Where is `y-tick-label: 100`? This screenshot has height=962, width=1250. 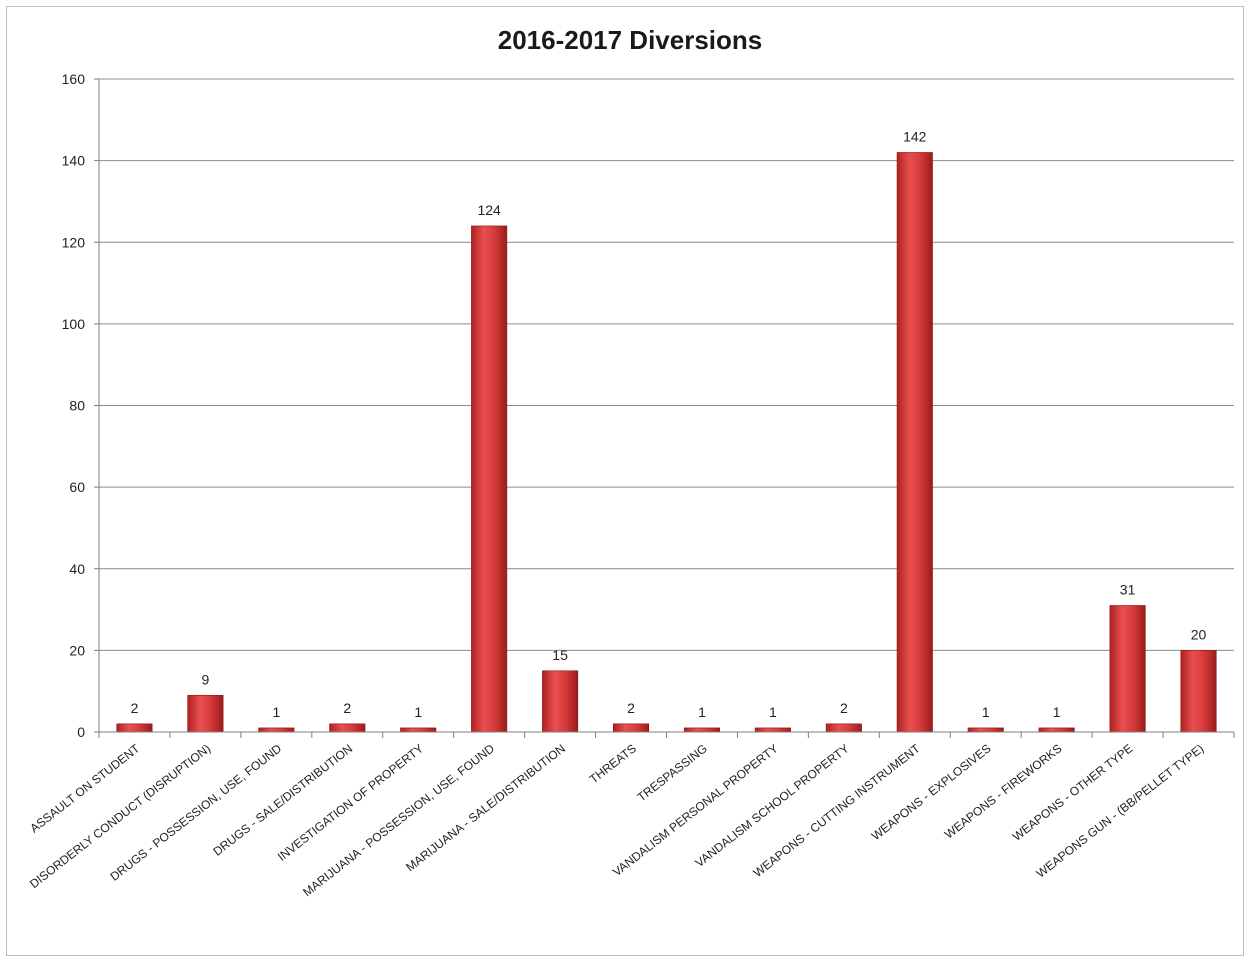 y-tick-label: 100 is located at coordinates (74, 324).